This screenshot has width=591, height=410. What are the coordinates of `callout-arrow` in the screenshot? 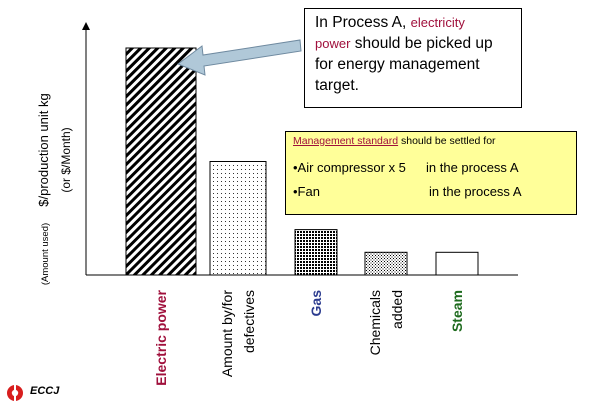 It's located at (239, 57).